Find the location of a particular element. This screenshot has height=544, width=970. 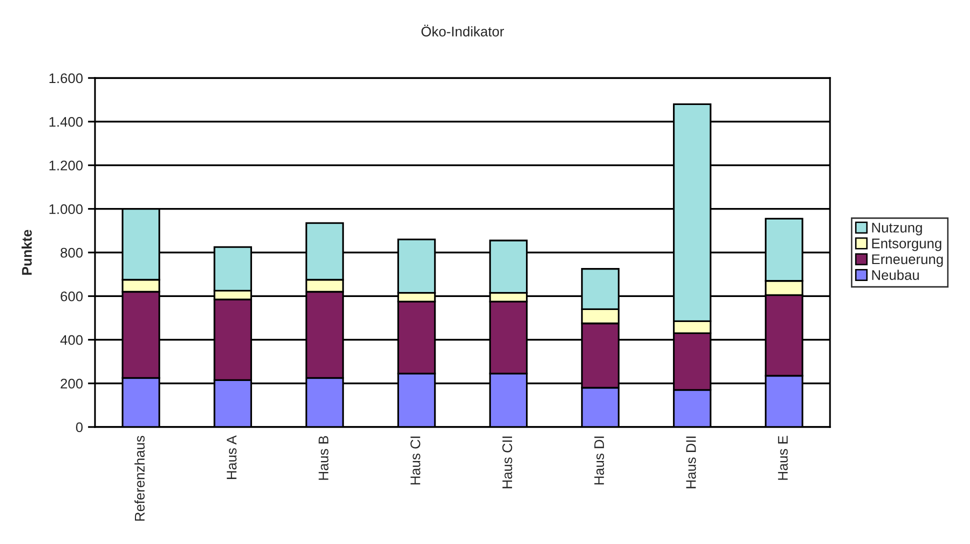

y-tick-label: 1.600 is located at coordinates (66, 78).